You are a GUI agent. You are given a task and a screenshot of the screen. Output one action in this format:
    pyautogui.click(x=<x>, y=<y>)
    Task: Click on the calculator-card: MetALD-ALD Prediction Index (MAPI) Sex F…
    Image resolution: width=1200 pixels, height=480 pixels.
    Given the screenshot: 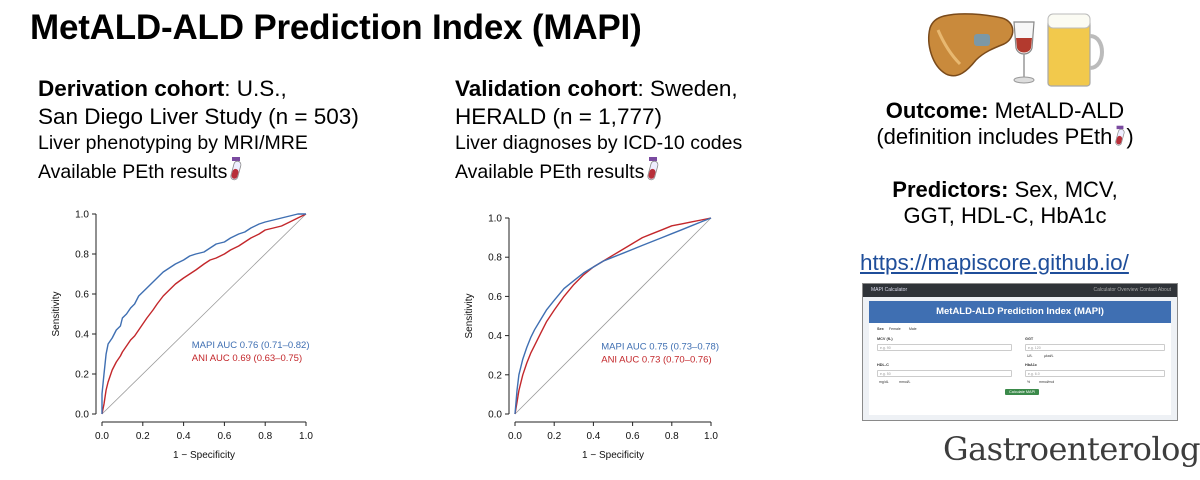 What is the action you would take?
    pyautogui.click(x=1020, y=358)
    